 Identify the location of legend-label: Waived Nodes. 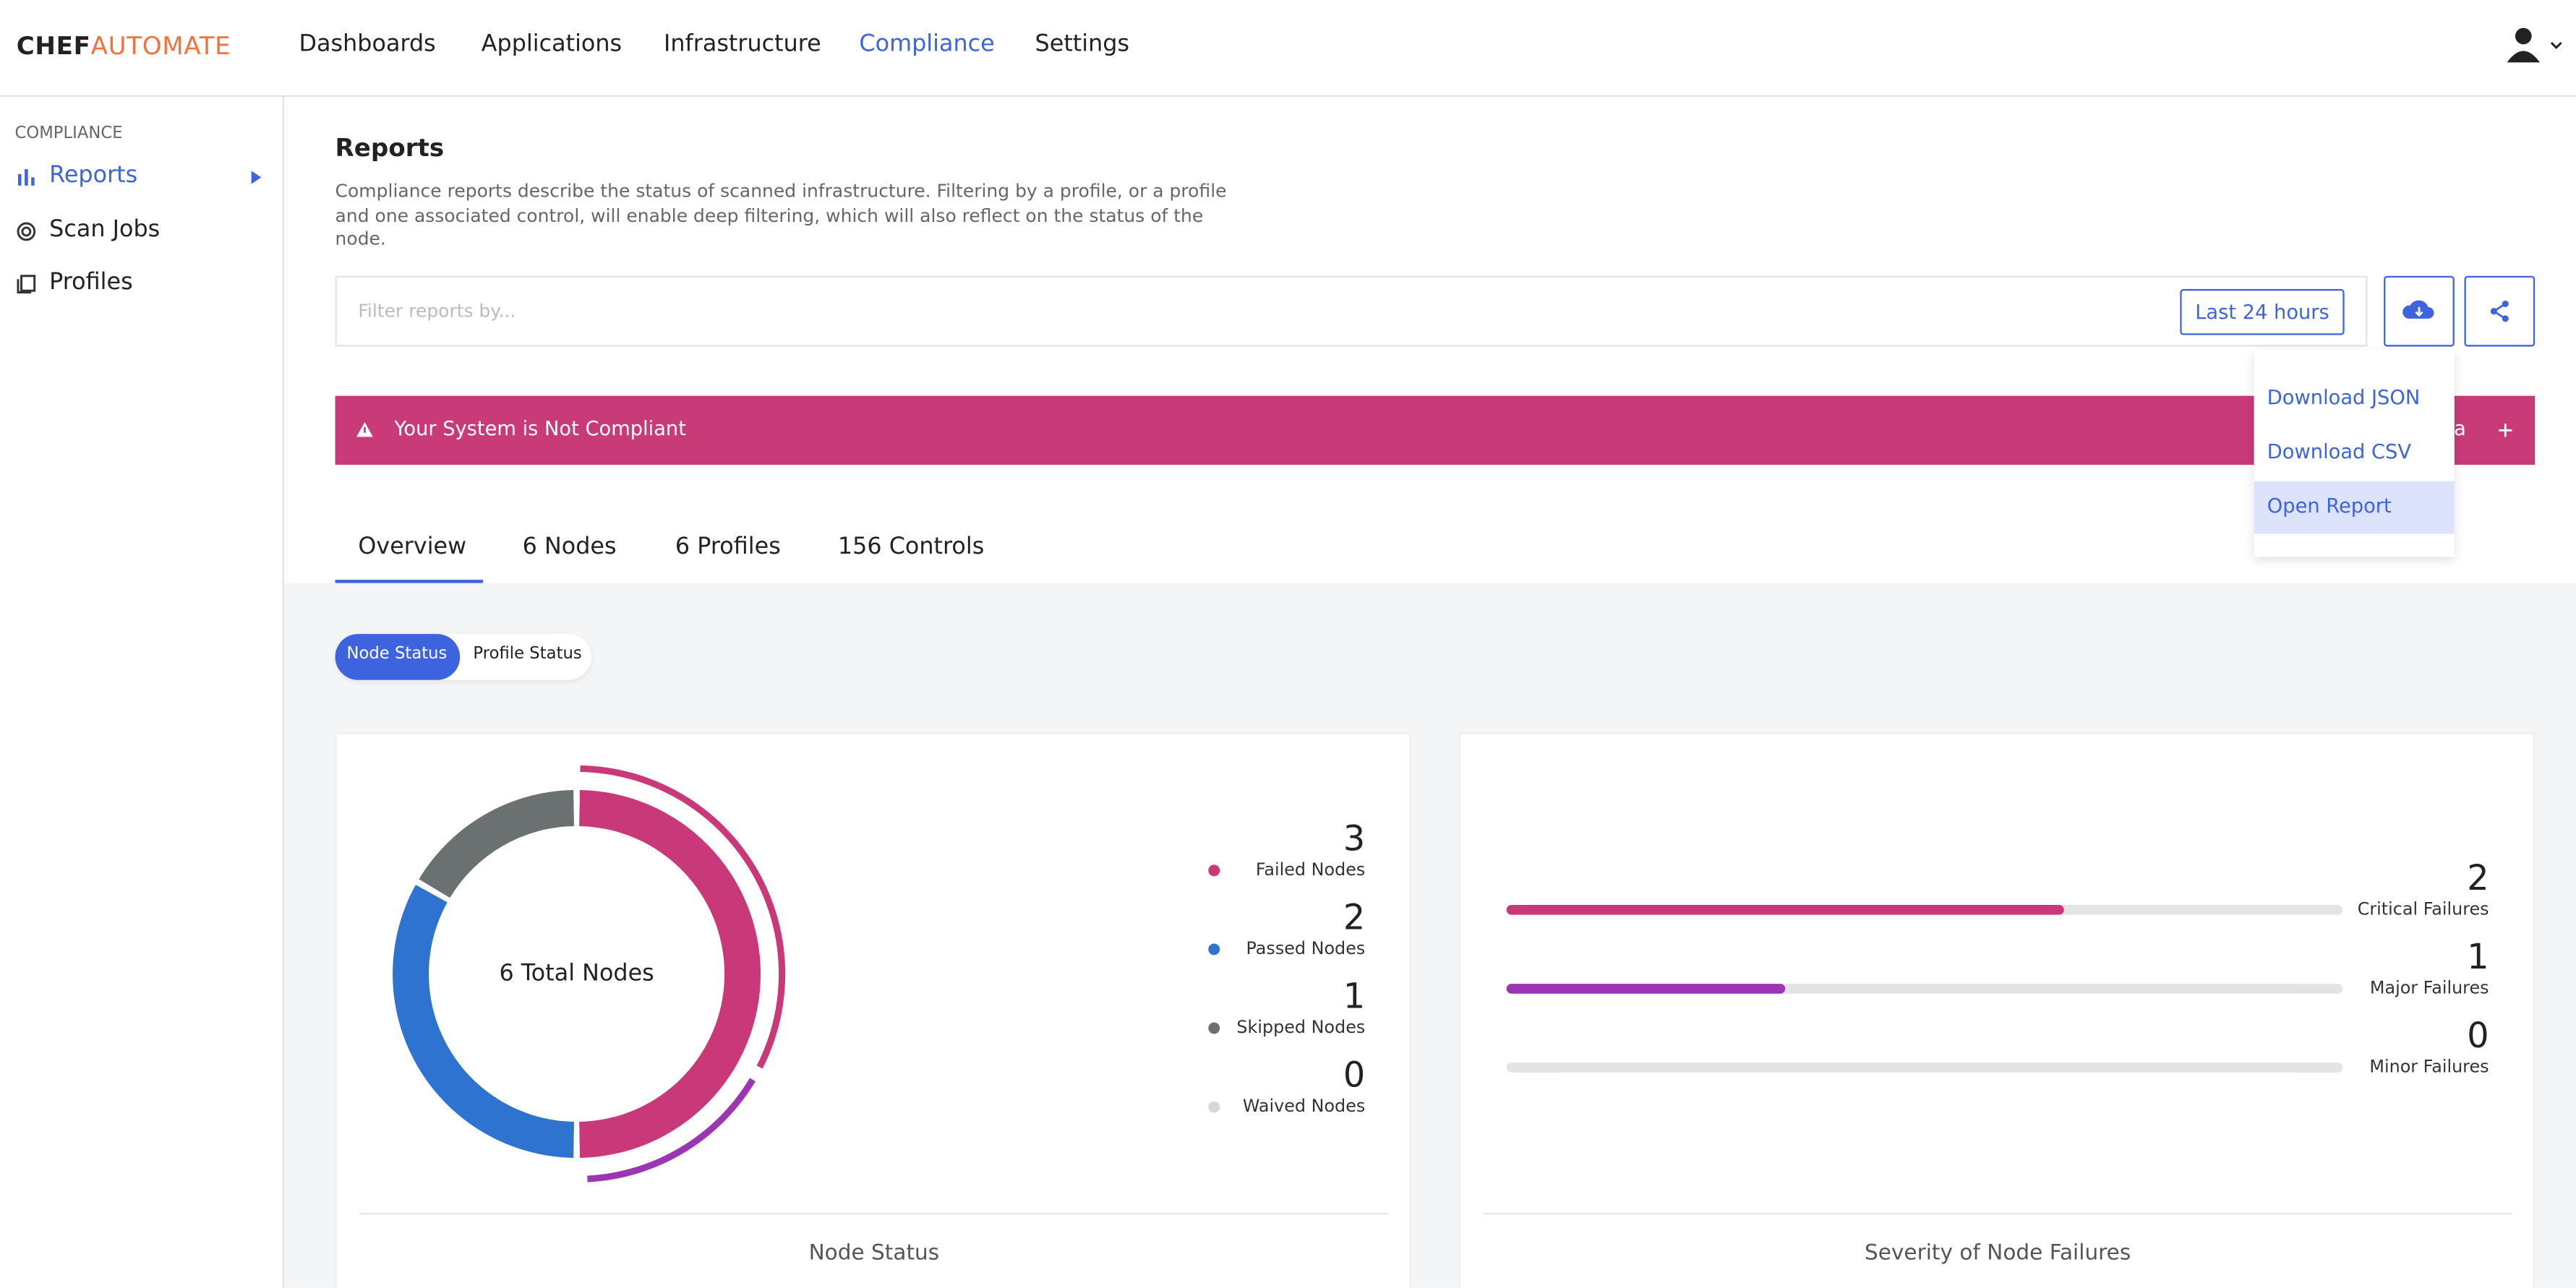
(1304, 1106).